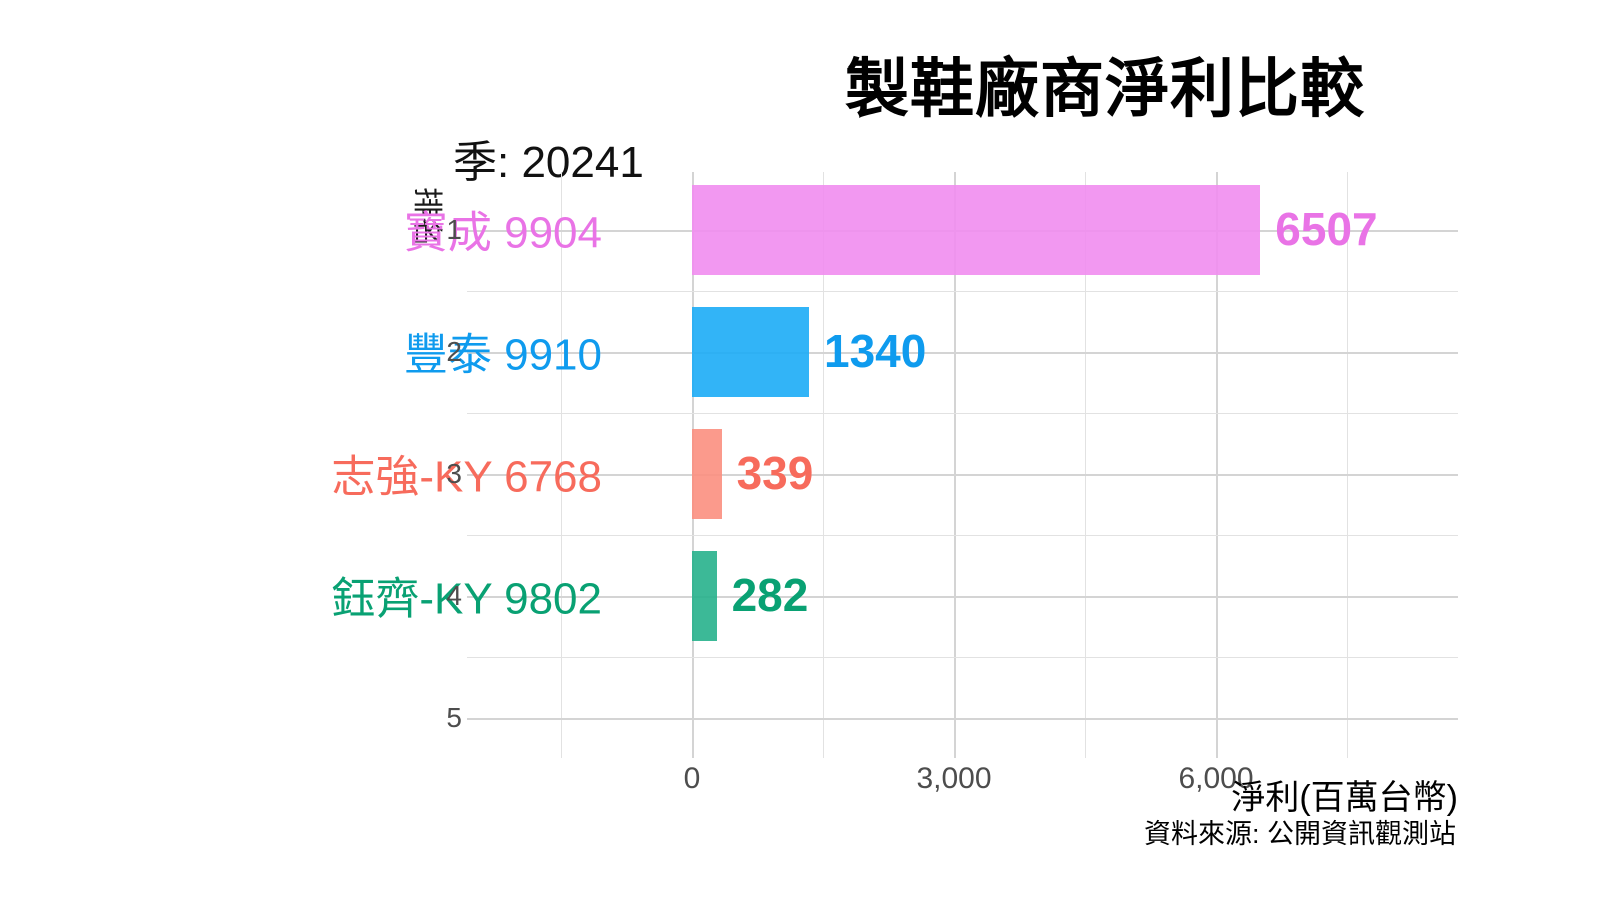 This screenshot has width=1600, height=900. Describe the element at coordinates (770, 594) in the screenshot. I see `value-label-rank-4: 282` at that location.